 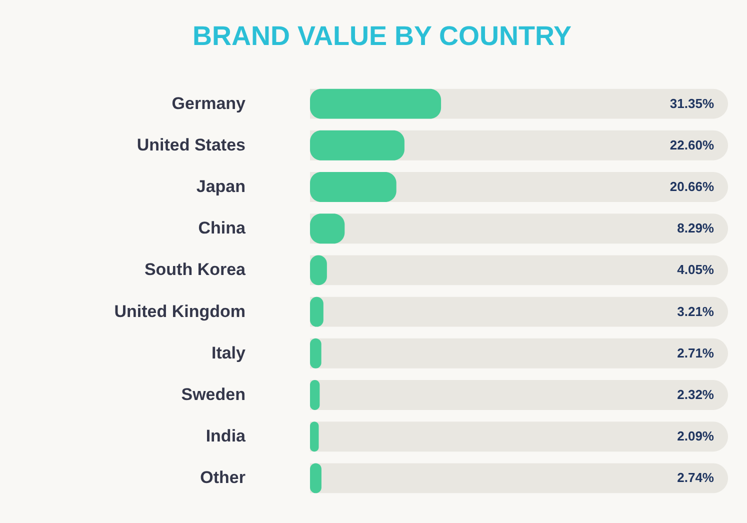 What do you see at coordinates (222, 228) in the screenshot?
I see `y-tick-label: China` at bounding box center [222, 228].